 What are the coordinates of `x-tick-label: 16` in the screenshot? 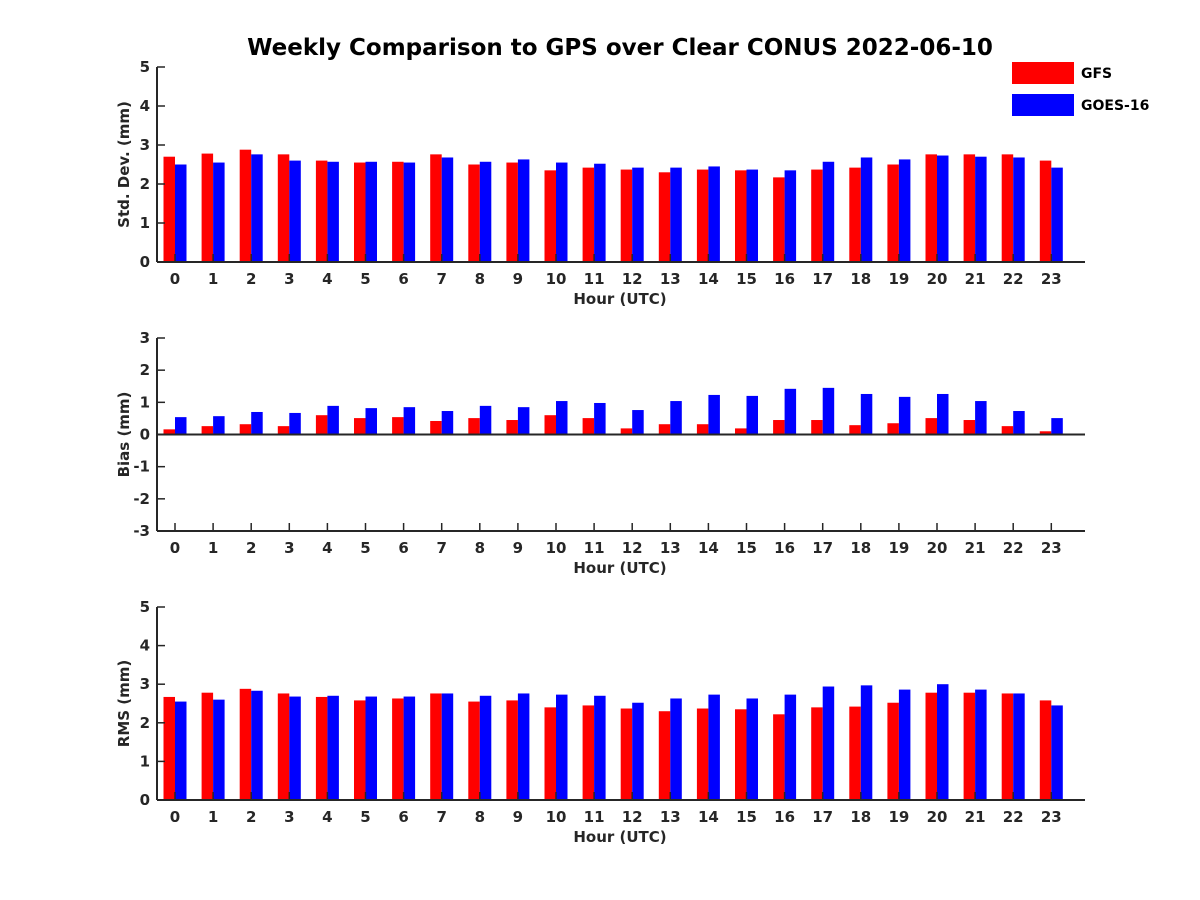 It's located at (784, 548).